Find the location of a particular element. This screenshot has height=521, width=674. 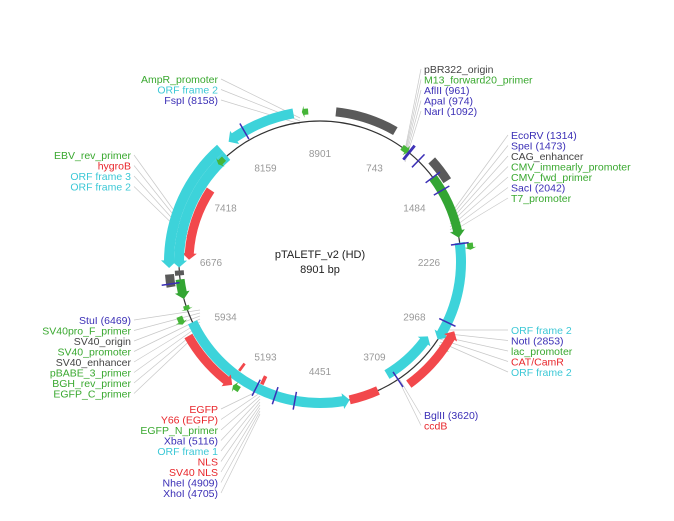

label-xbai-5116: XbaI (5116) is located at coordinates (191, 442).